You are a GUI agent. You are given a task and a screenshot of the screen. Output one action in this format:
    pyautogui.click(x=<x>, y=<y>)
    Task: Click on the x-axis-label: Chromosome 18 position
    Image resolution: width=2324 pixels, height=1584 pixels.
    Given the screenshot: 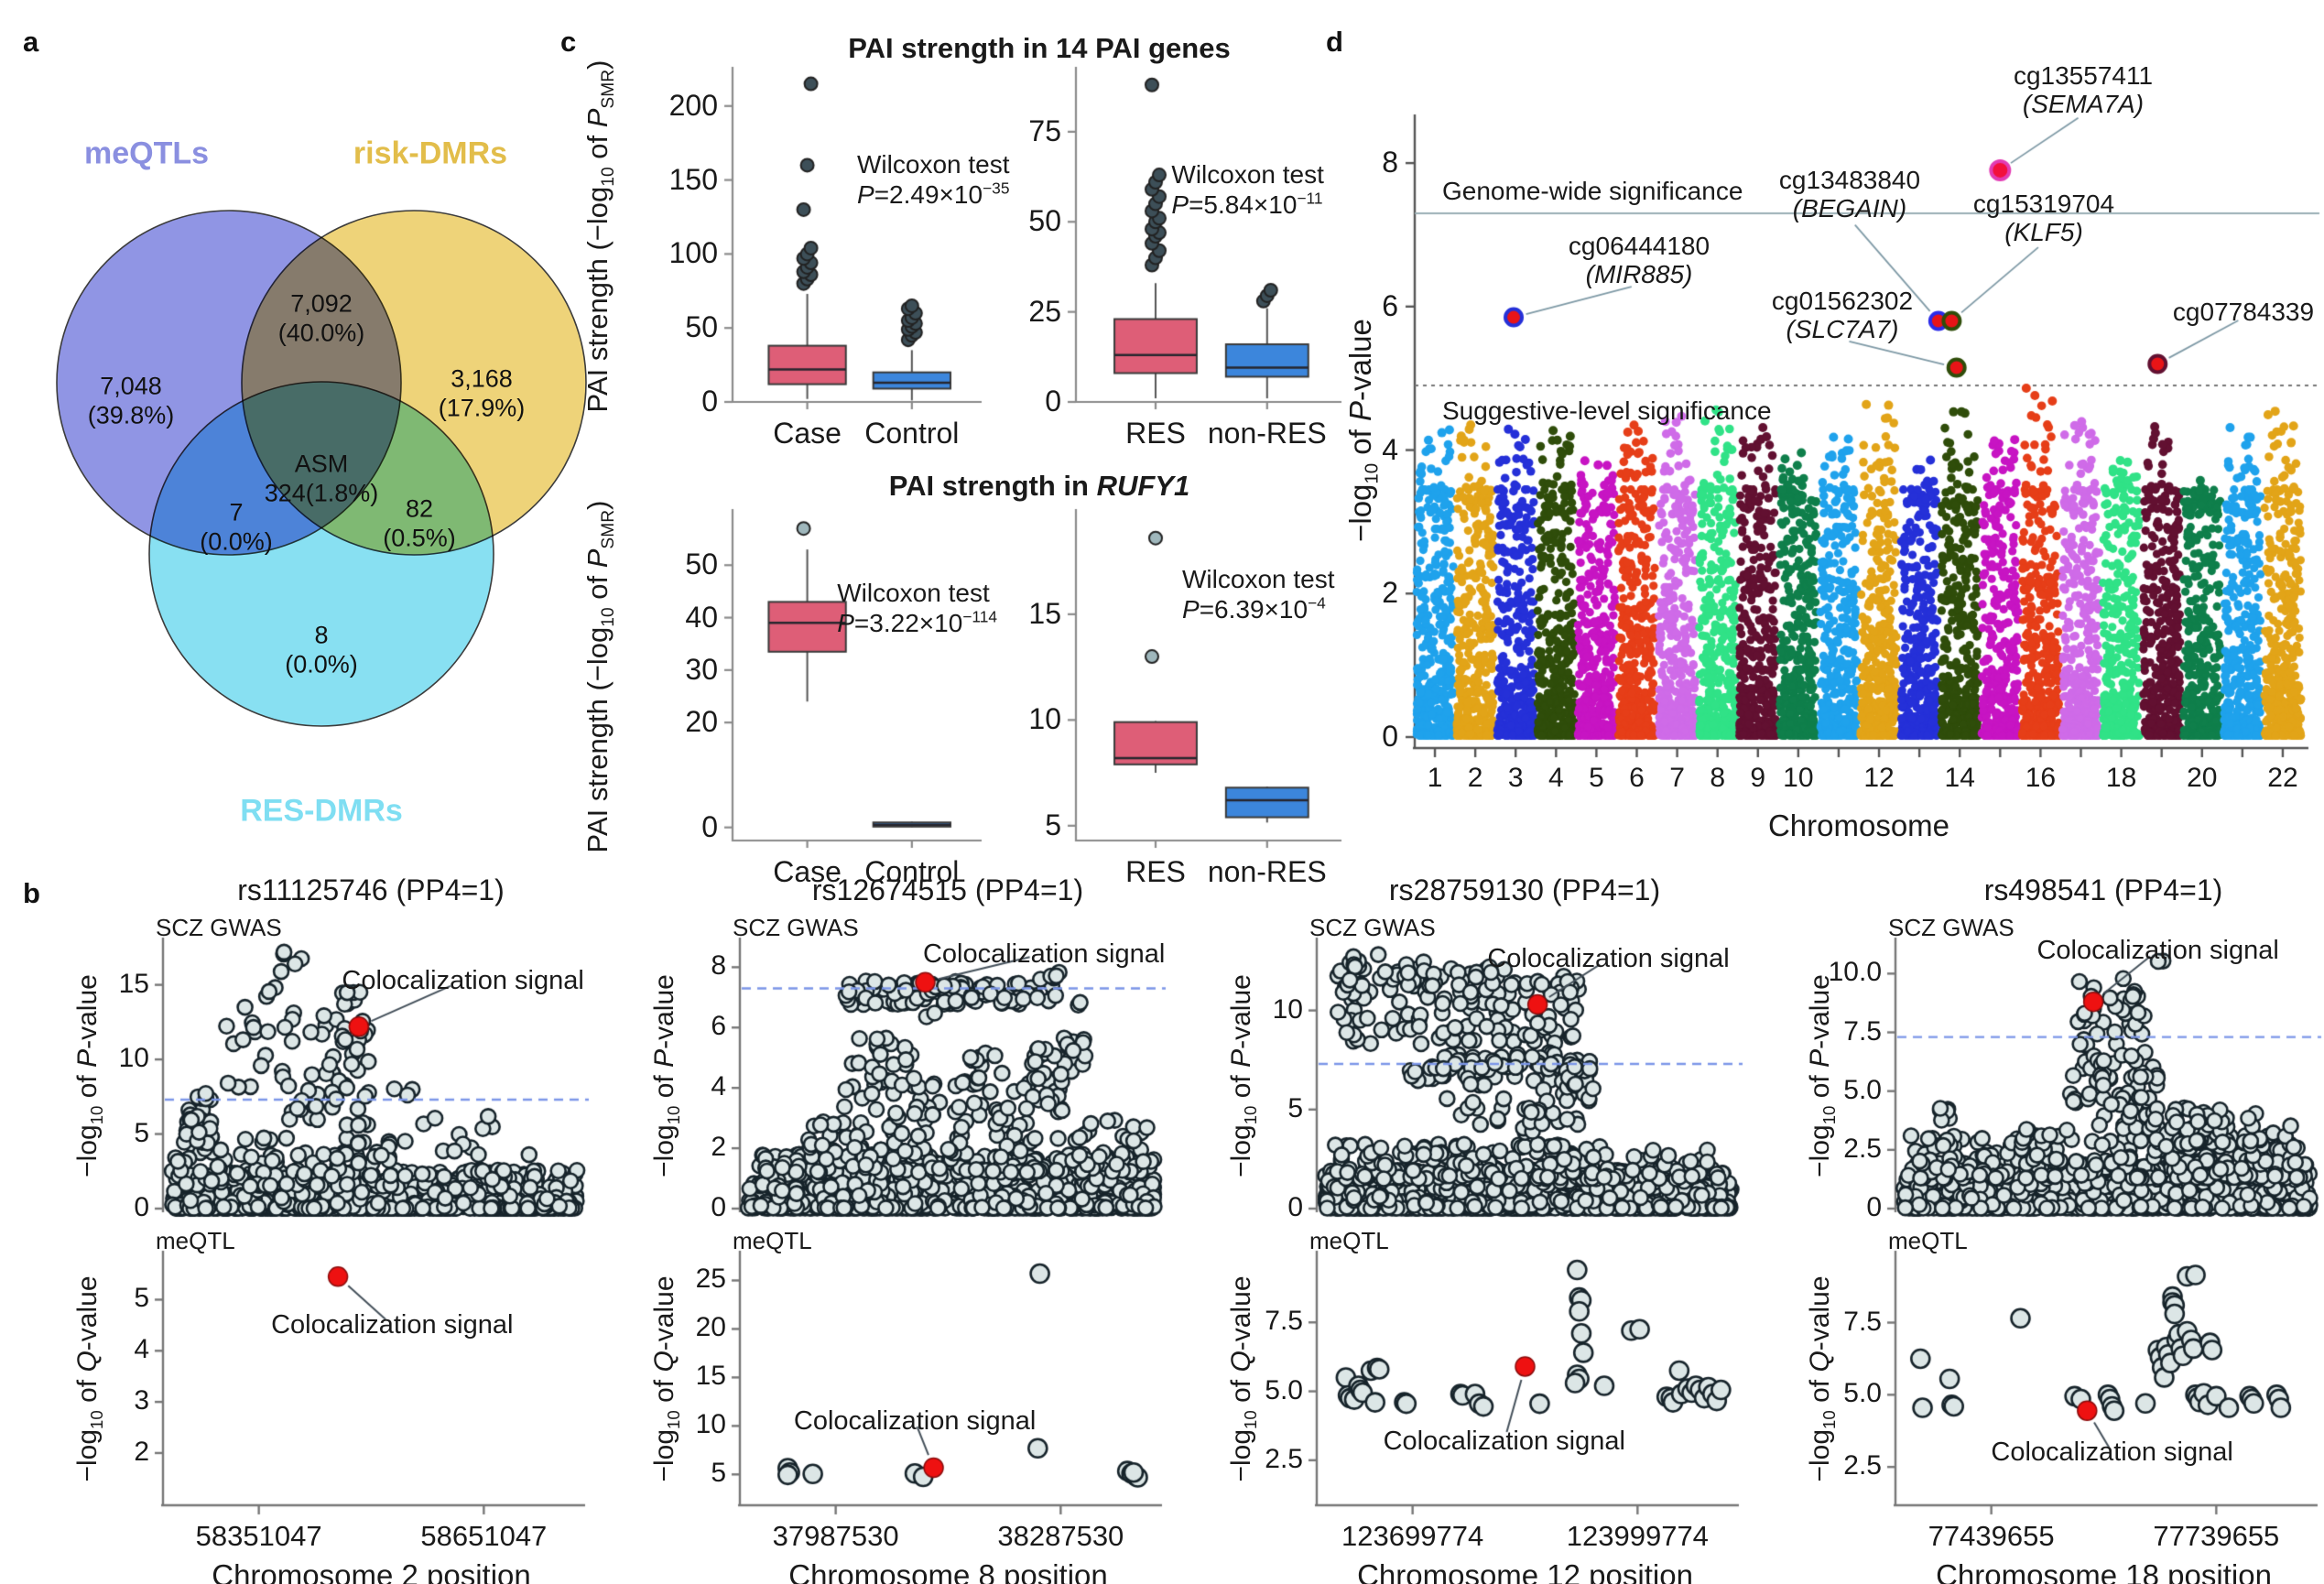 What is the action you would take?
    pyautogui.click(x=2104, y=1571)
    